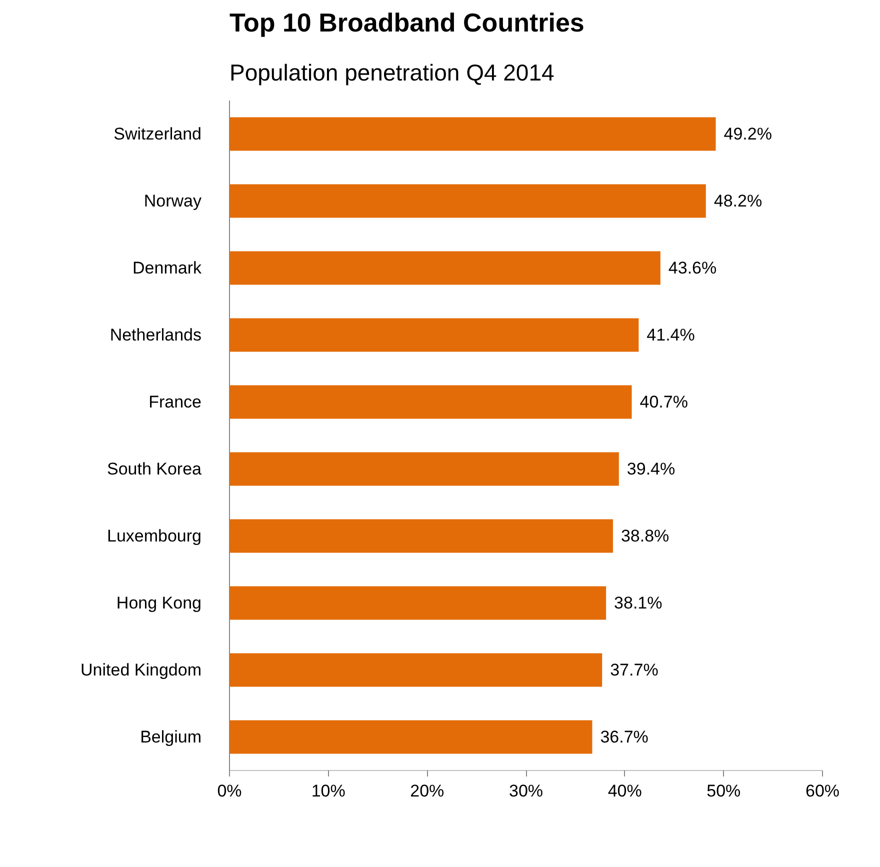 The height and width of the screenshot is (867, 880). I want to click on data-label: 41.4%, so click(670, 335).